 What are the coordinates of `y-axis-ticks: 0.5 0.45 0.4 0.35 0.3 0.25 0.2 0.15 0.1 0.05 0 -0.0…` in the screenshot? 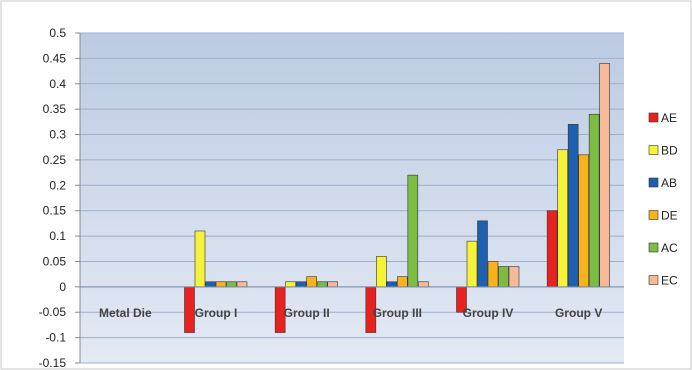 It's located at (60, 198).